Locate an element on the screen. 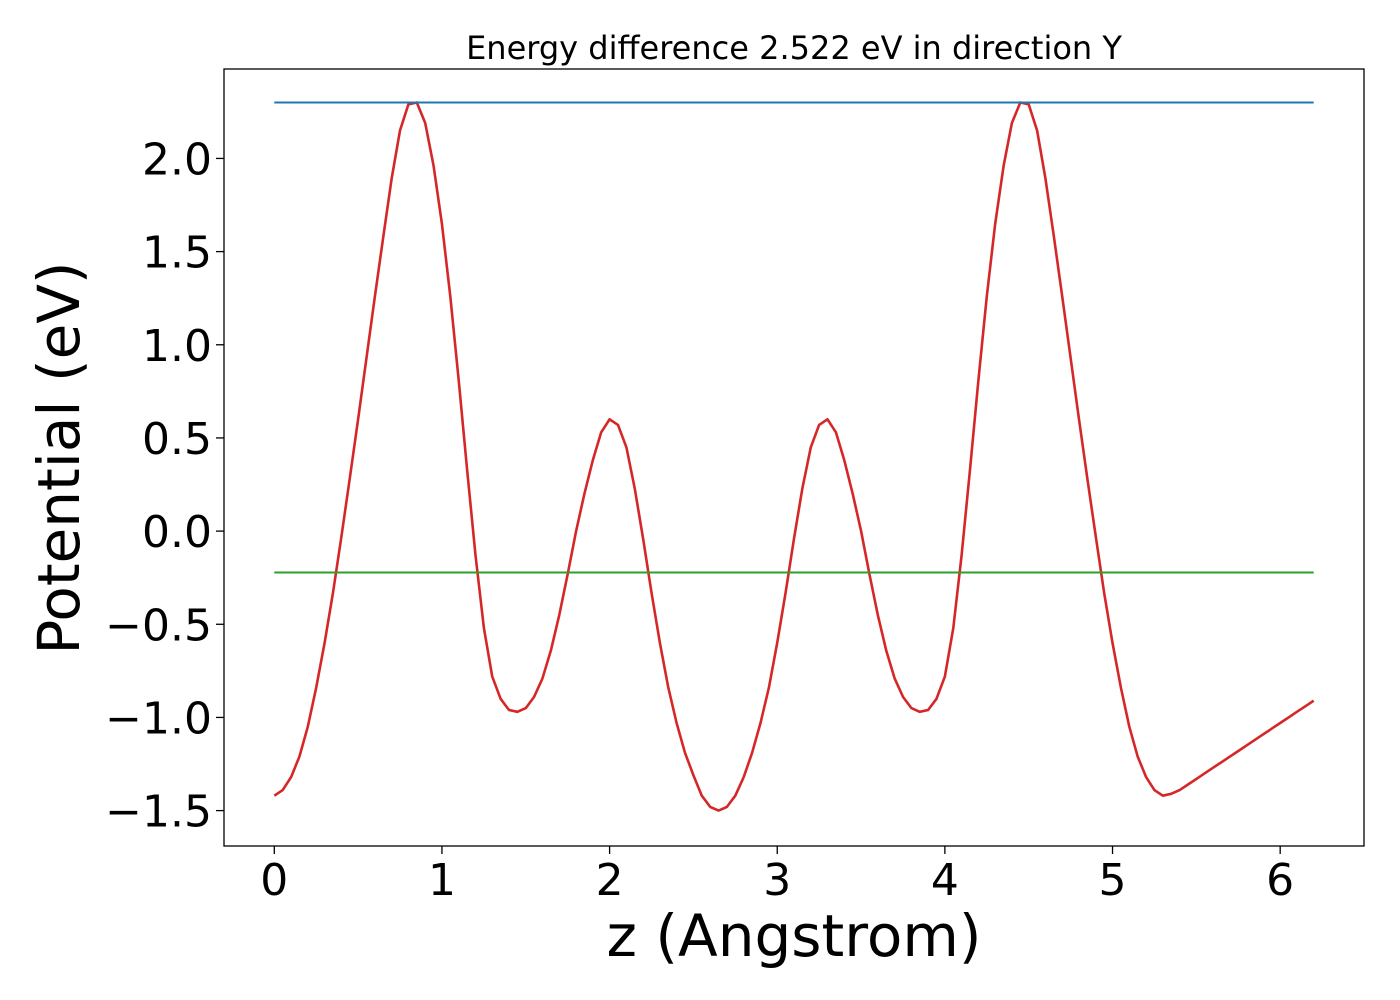 The height and width of the screenshot is (1000, 1400). y-tick-label: −1.0 is located at coordinates (158, 718).